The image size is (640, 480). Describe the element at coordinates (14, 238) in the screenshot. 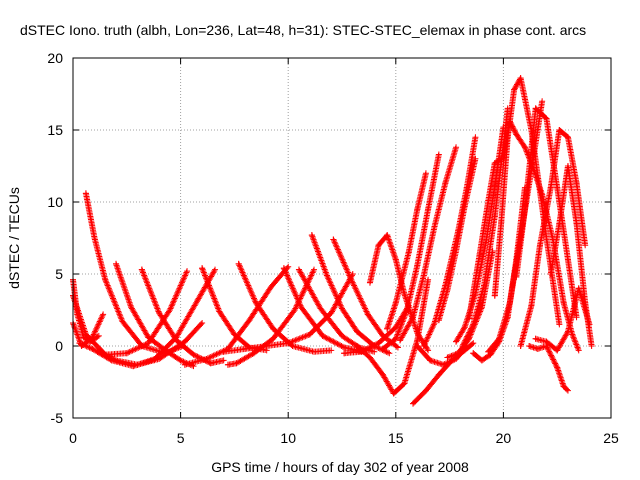

I see `y-axis-label: dSTEC / TECUs` at that location.